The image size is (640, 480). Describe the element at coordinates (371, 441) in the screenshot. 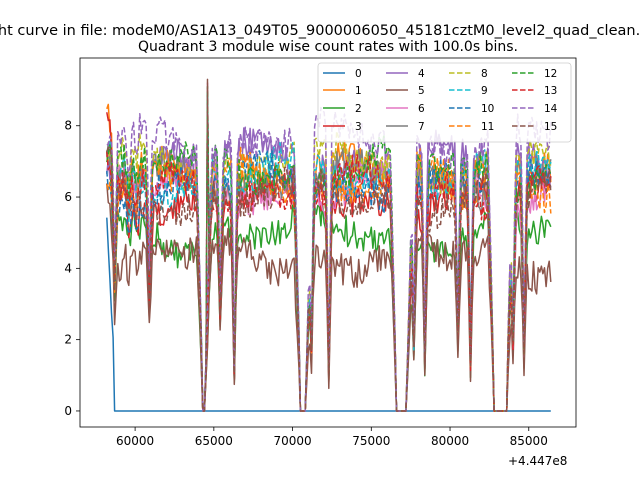

I see `x-tick-label: 75000` at that location.